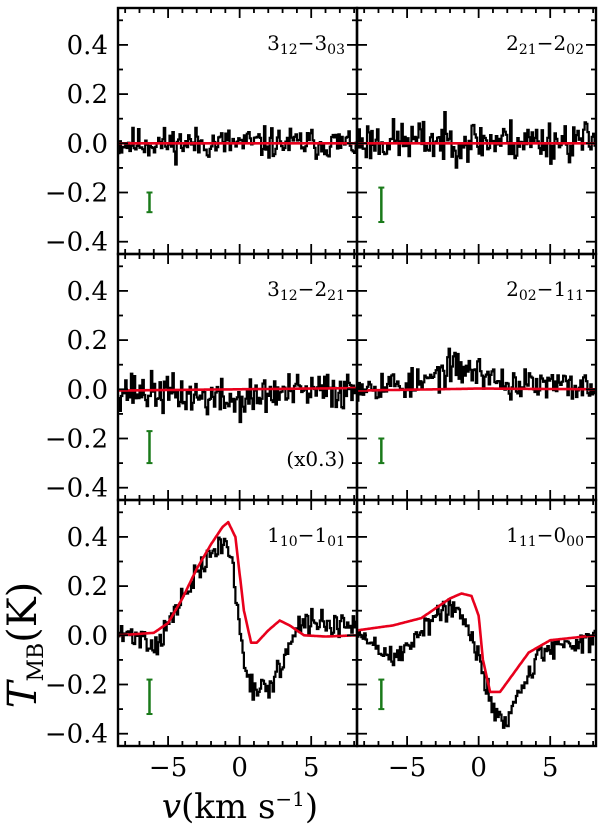 This screenshot has width=600, height=827. What do you see at coordinates (171, 807) in the screenshot?
I see `x-axis-symbol: v` at bounding box center [171, 807].